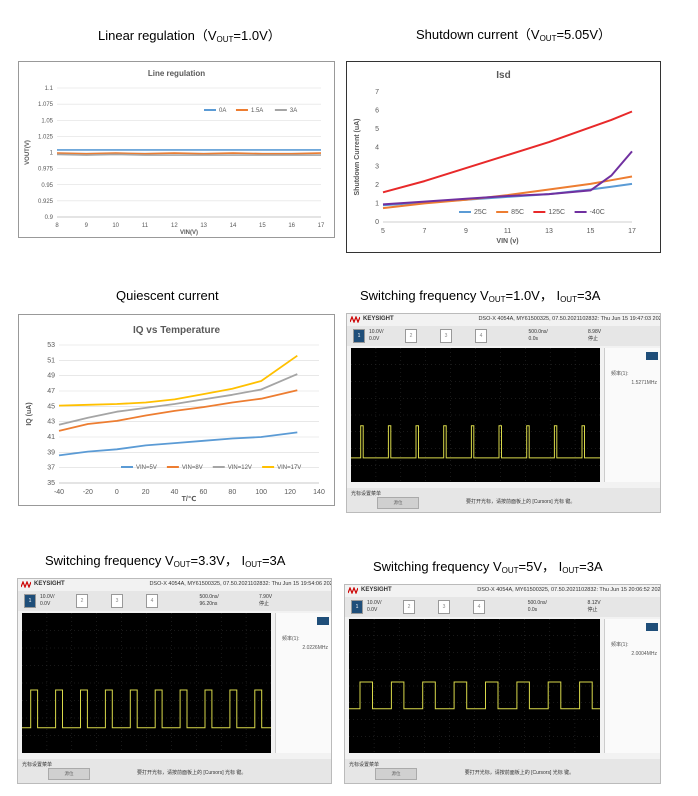 Image resolution: width=698 pixels, height=796 pixels. I want to click on isd-ytick-label: 1, so click(377, 203).